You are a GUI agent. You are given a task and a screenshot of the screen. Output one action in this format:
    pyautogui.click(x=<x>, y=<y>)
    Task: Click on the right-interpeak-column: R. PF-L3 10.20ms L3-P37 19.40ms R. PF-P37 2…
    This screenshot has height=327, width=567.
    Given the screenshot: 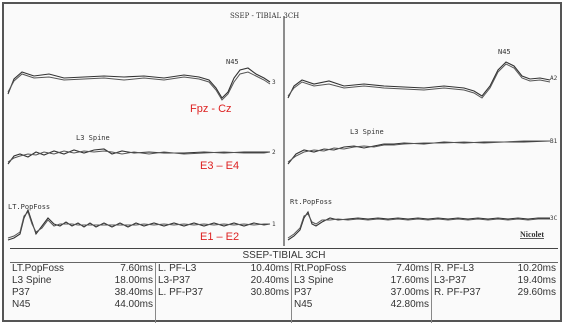 What is the action you would take?
    pyautogui.click(x=495, y=293)
    